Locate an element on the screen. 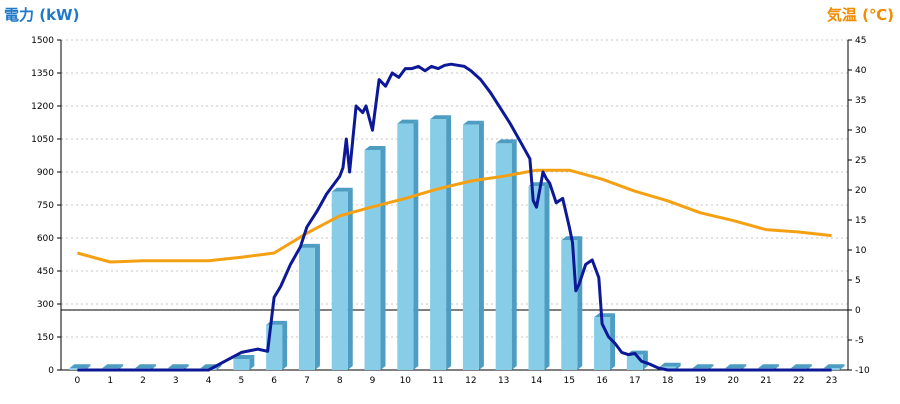 This screenshot has height=404, width=900. right-tick-label: 20 is located at coordinates (861, 191).